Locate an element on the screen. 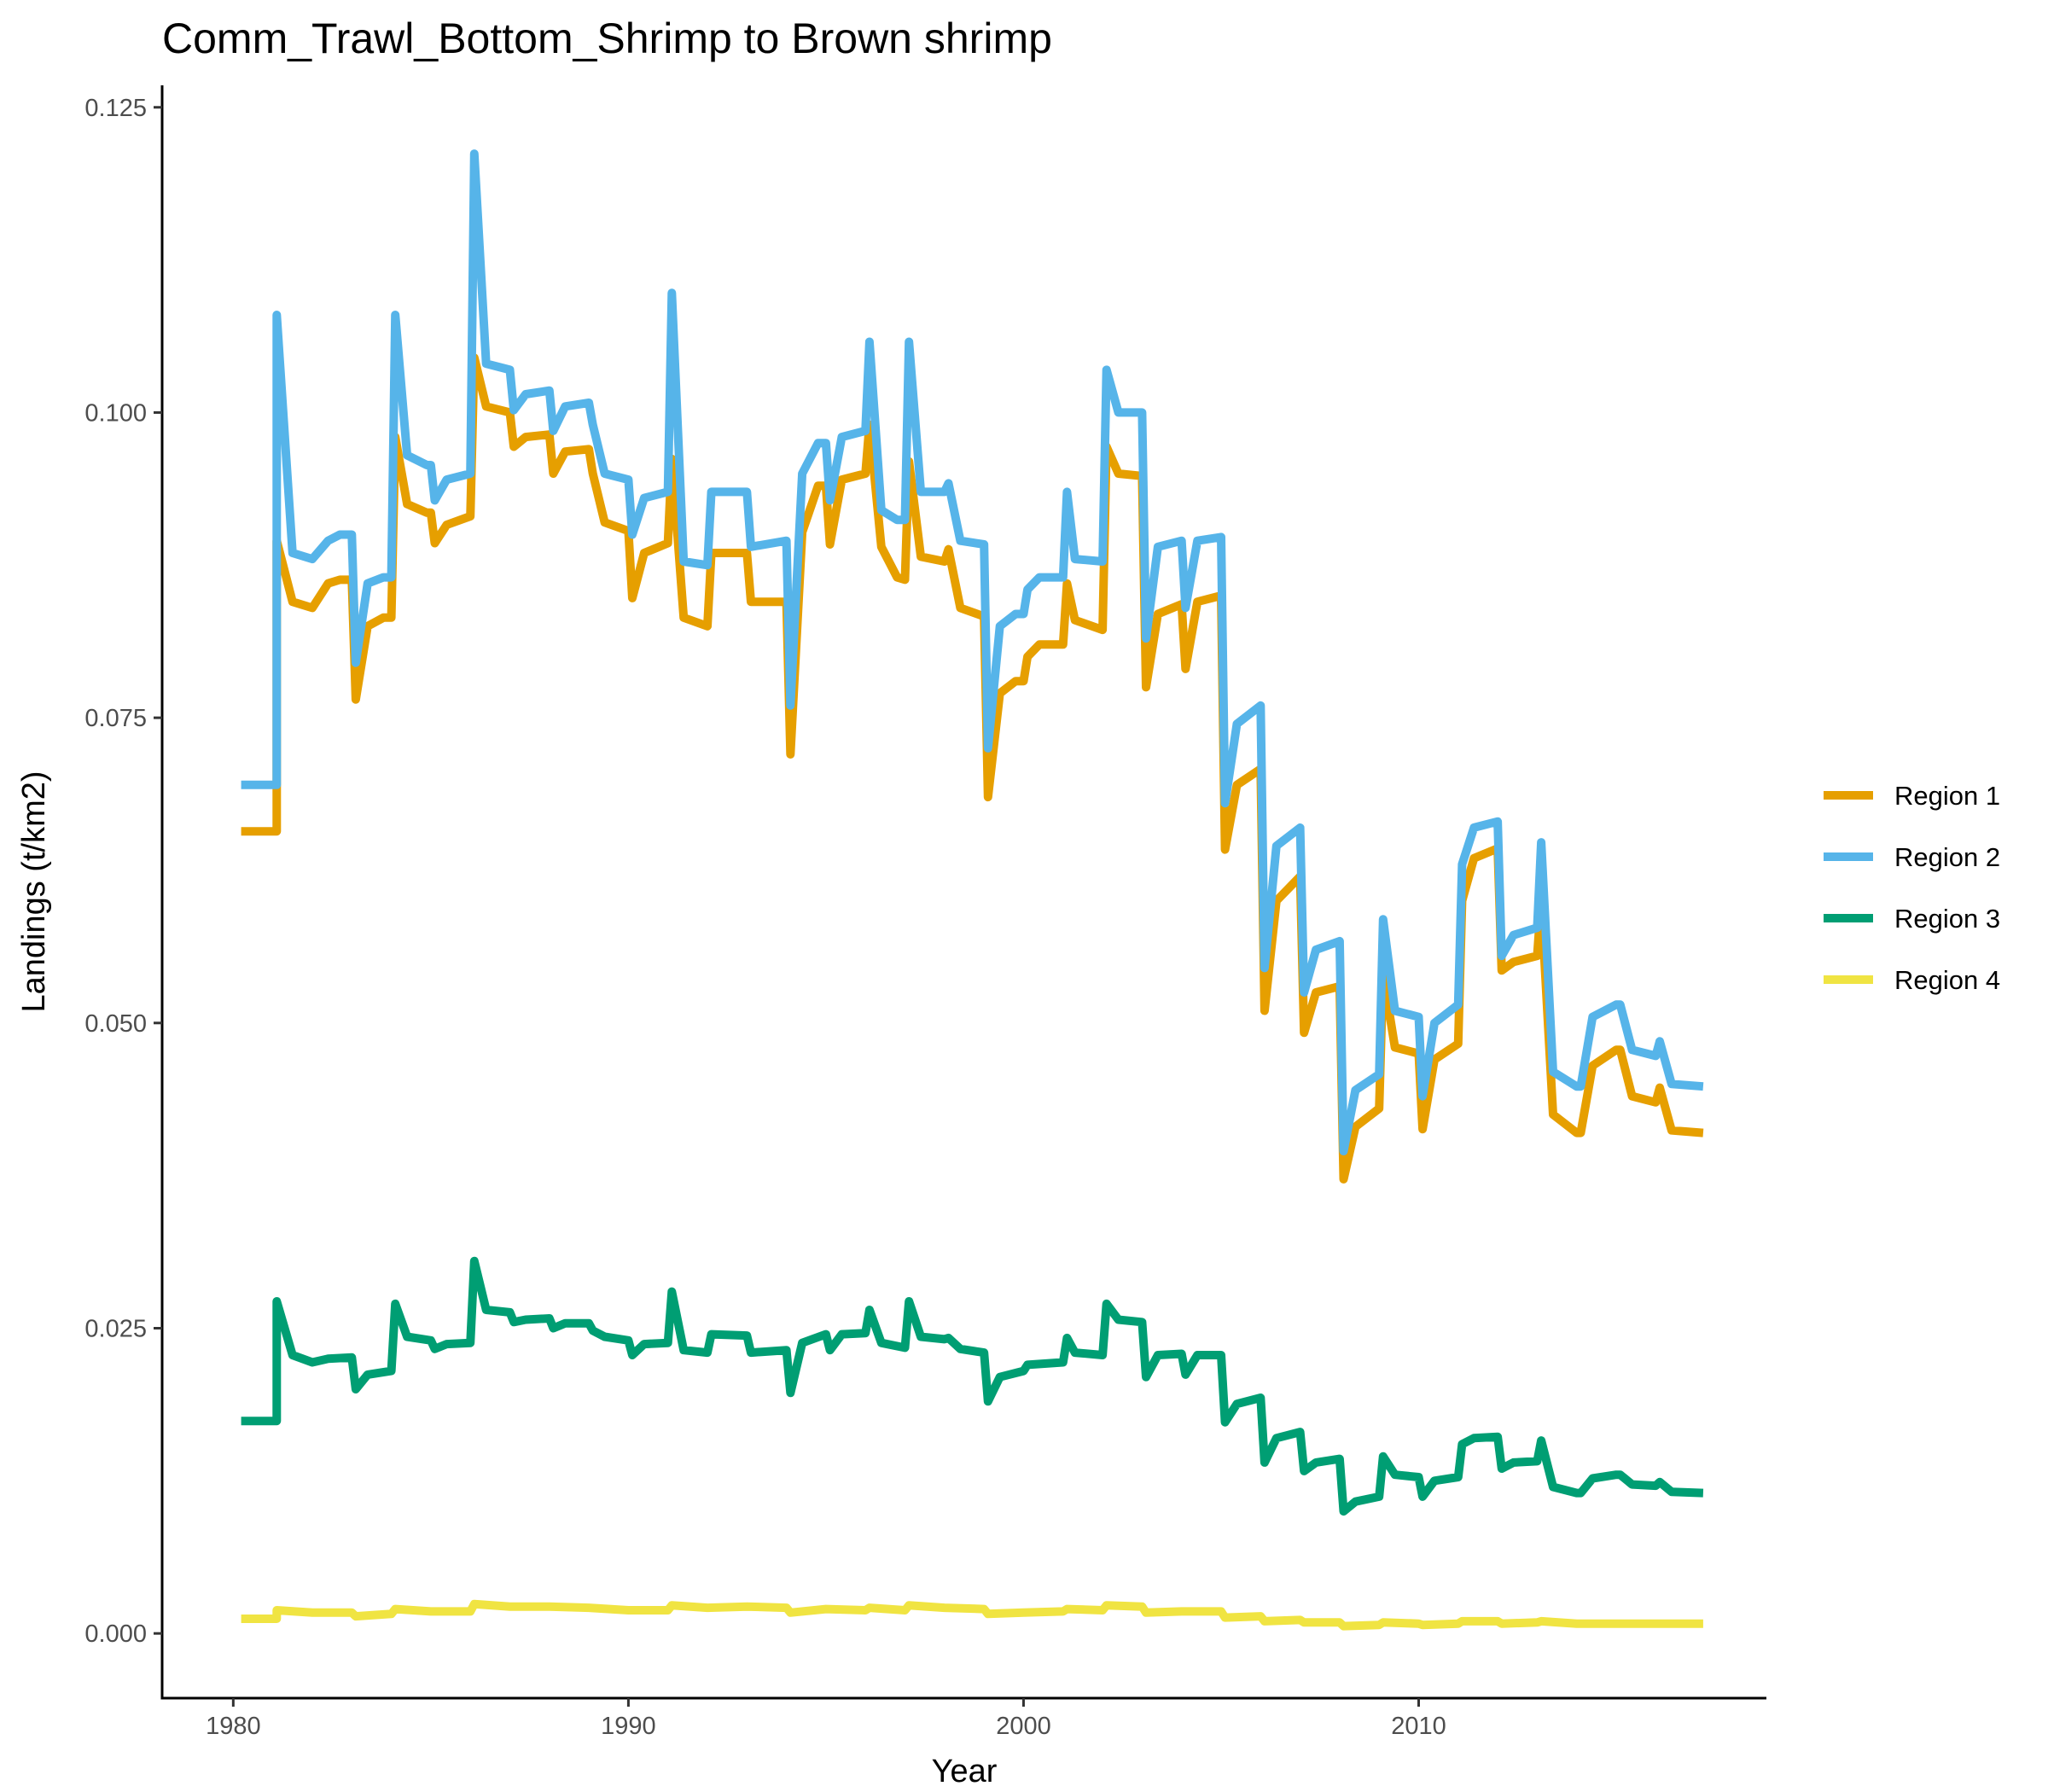 The height and width of the screenshot is (1792, 2048). chart-title: Comm_Trawl_Bottom_Shrimp to Brown shrimp is located at coordinates (607, 38).